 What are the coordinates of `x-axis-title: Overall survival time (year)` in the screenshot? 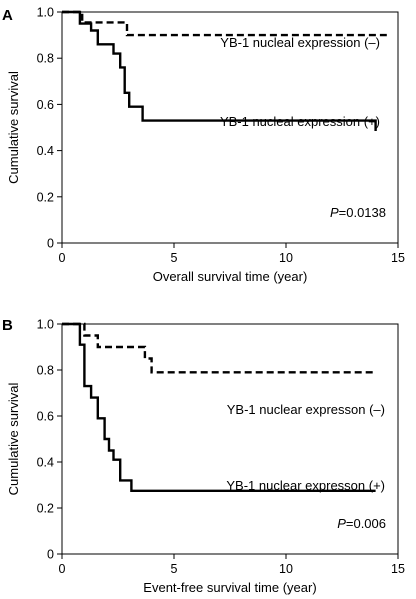 It's located at (230, 276).